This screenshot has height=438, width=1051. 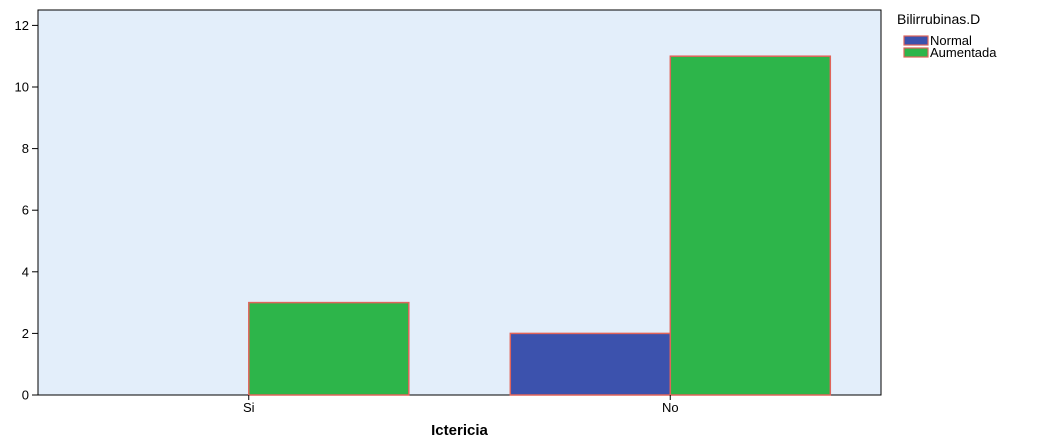 I want to click on legend-swatch-aumentada, so click(x=916, y=52).